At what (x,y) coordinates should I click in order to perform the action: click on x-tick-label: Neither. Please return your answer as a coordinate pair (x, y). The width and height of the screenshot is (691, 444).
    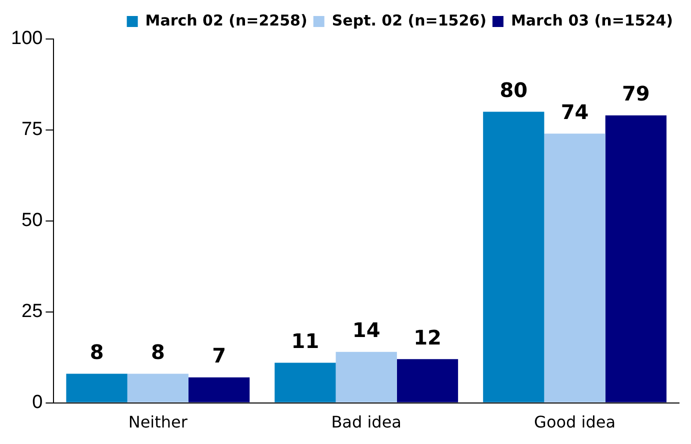
    Looking at the image, I should click on (158, 422).